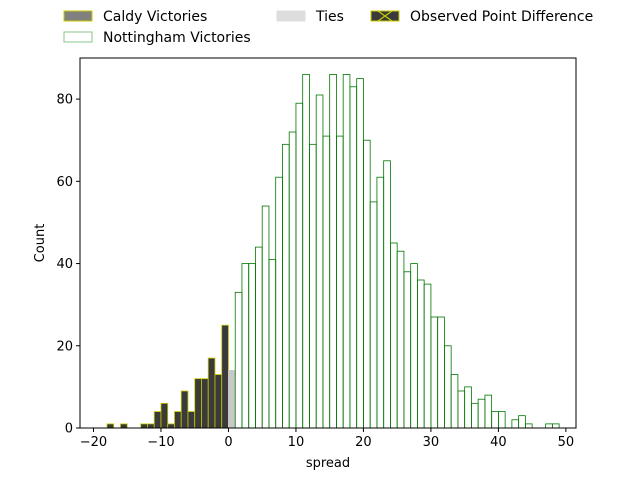 The width and height of the screenshot is (640, 480). Describe the element at coordinates (64, 346) in the screenshot. I see `y-tick-label: 20` at that location.